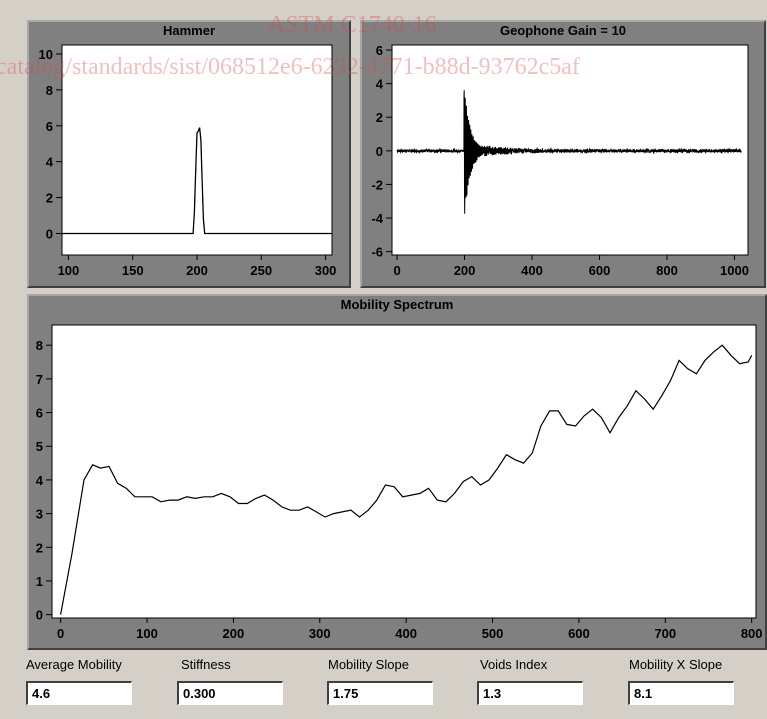  I want to click on geophone-y-tick-label: -4, so click(377, 218).